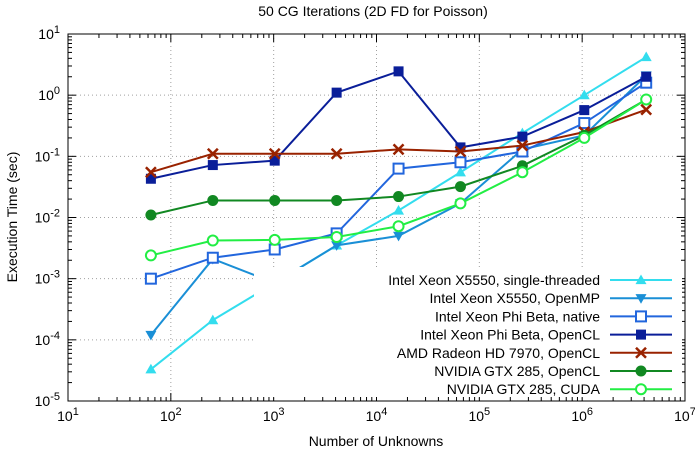 This screenshot has width=695, height=452. Describe the element at coordinates (49, 94) in the screenshot. I see `y-tick-label: 10⁰` at that location.